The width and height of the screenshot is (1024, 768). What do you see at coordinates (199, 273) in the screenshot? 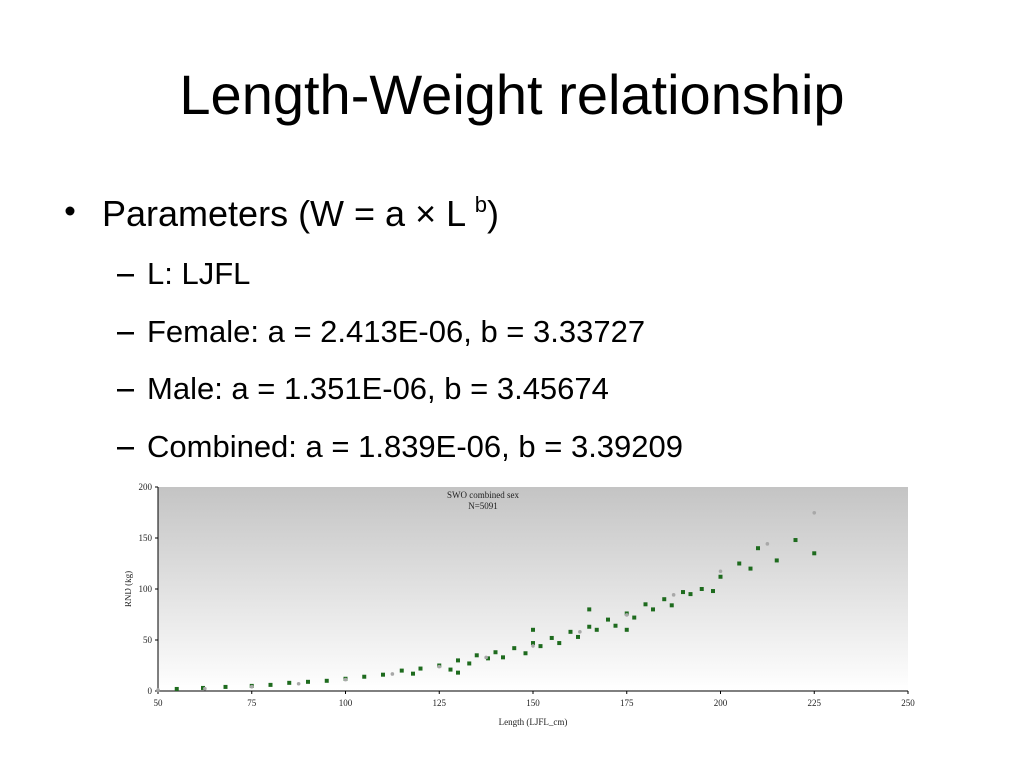
I see `sub-bullet: L: LJFL` at bounding box center [199, 273].